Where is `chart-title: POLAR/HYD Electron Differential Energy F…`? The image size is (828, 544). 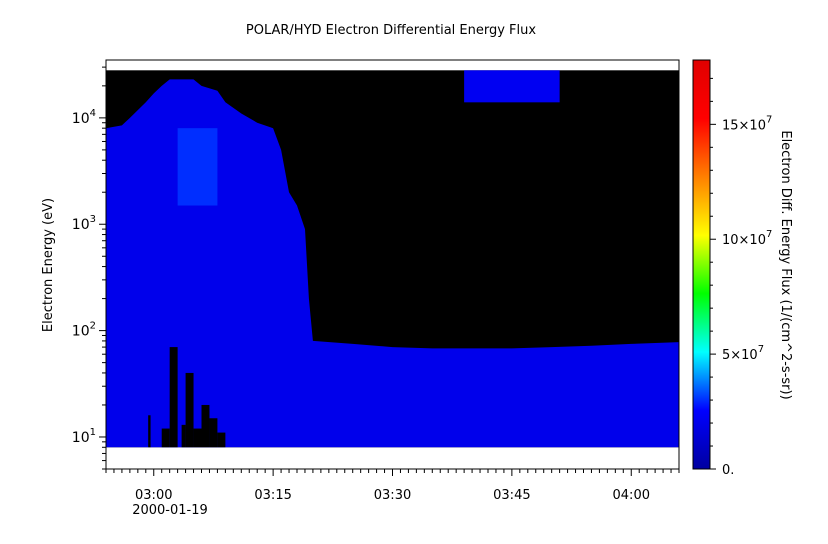
chart-title: POLAR/HYD Electron Differential Energy F… is located at coordinates (391, 30).